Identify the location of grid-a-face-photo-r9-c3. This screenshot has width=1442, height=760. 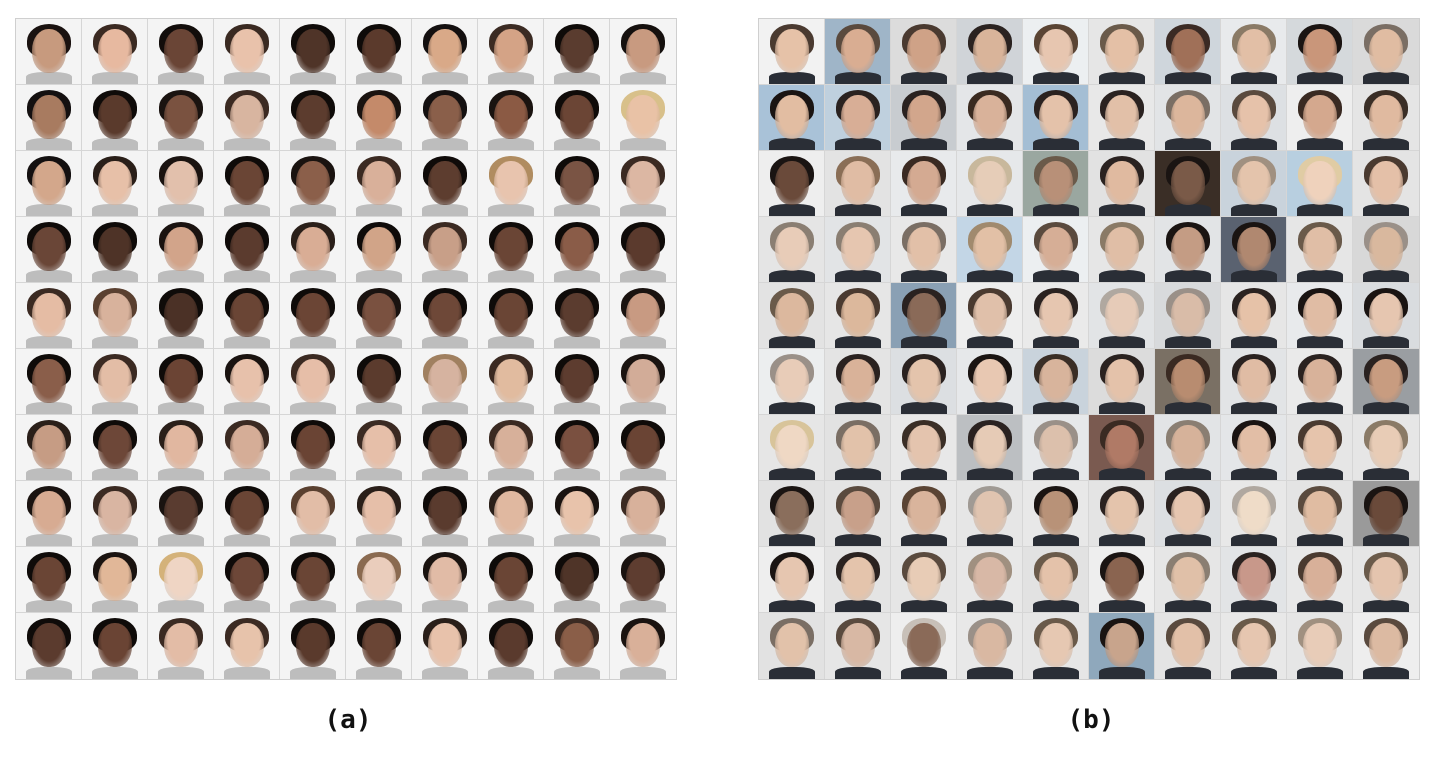
(181, 580).